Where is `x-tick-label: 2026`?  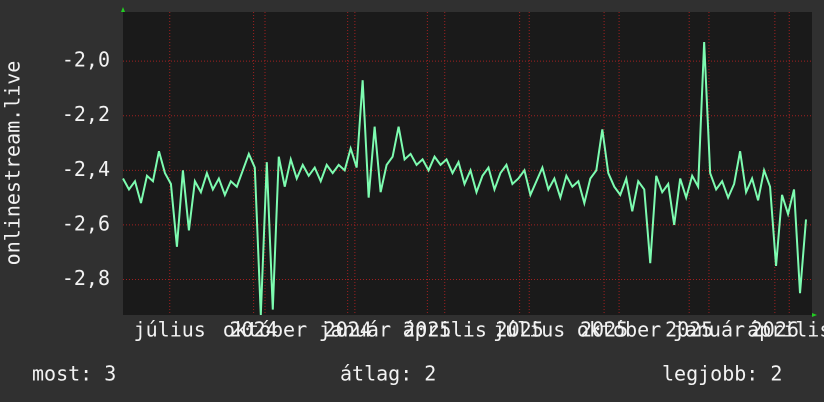 x-tick-label: 2026 is located at coordinates (775, 330).